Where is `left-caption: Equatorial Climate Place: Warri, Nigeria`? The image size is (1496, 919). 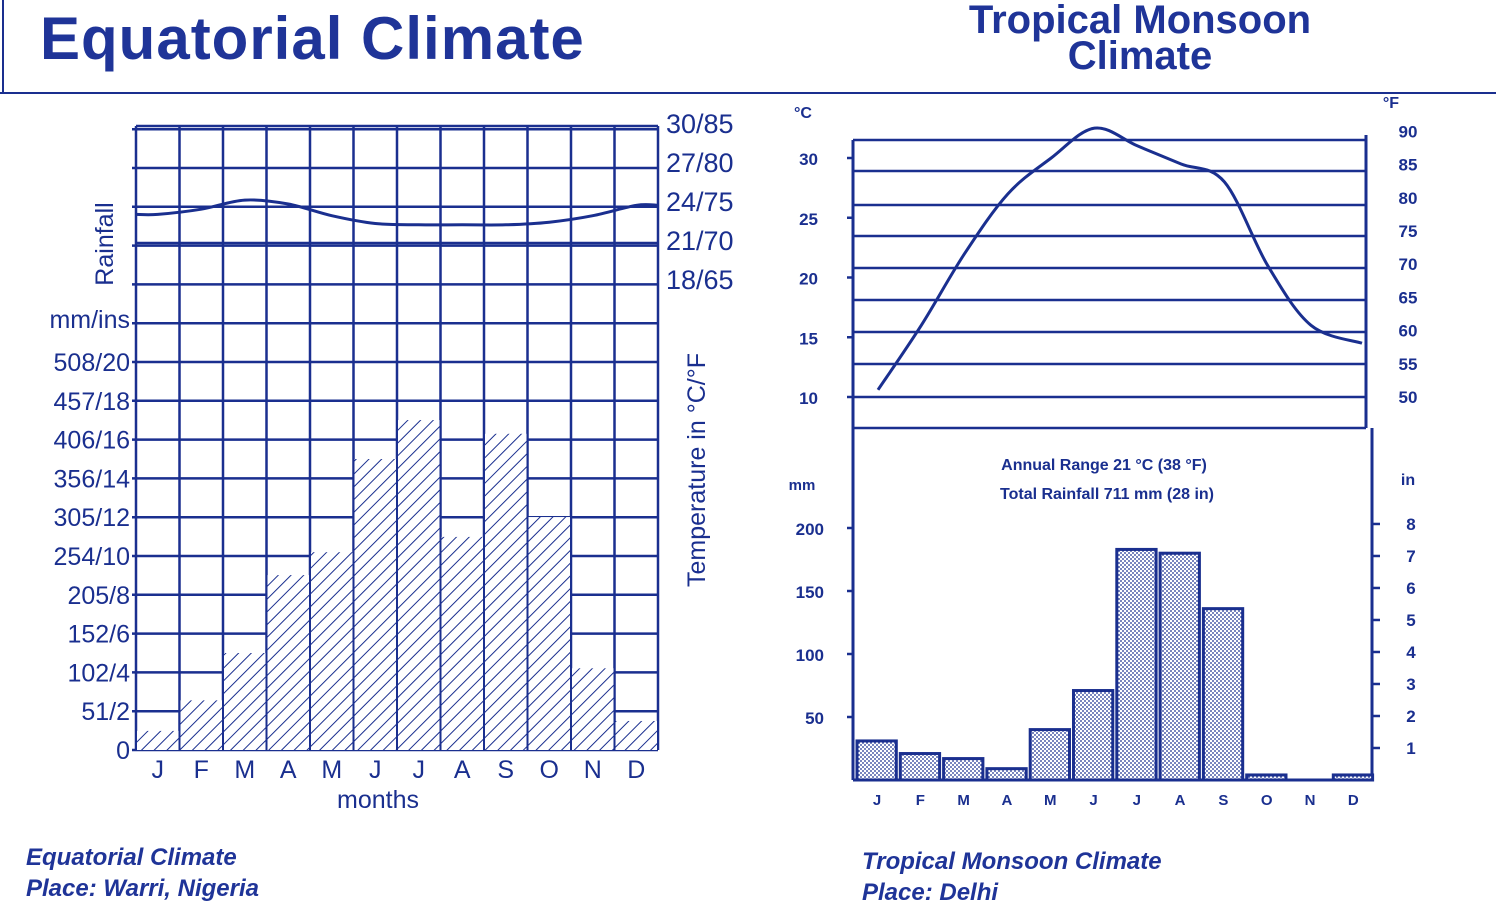
left-caption: Equatorial Climate Place: Warri, Nigeria is located at coordinates (142, 873).